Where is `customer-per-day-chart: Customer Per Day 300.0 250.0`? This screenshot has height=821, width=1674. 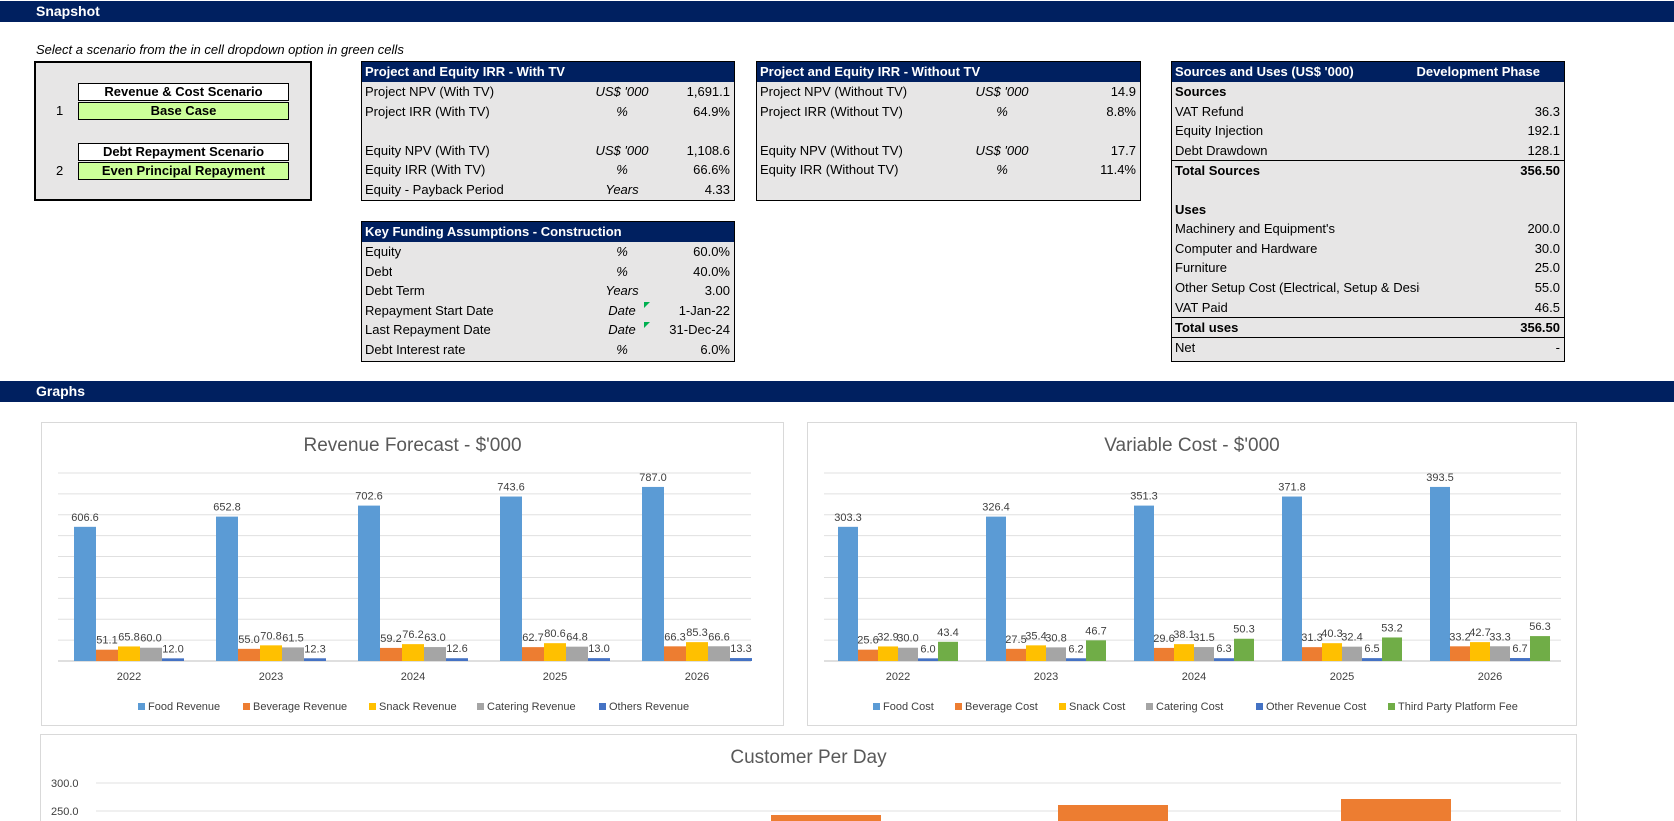
customer-per-day-chart: Customer Per Day 300.0 250.0 is located at coordinates (808, 777).